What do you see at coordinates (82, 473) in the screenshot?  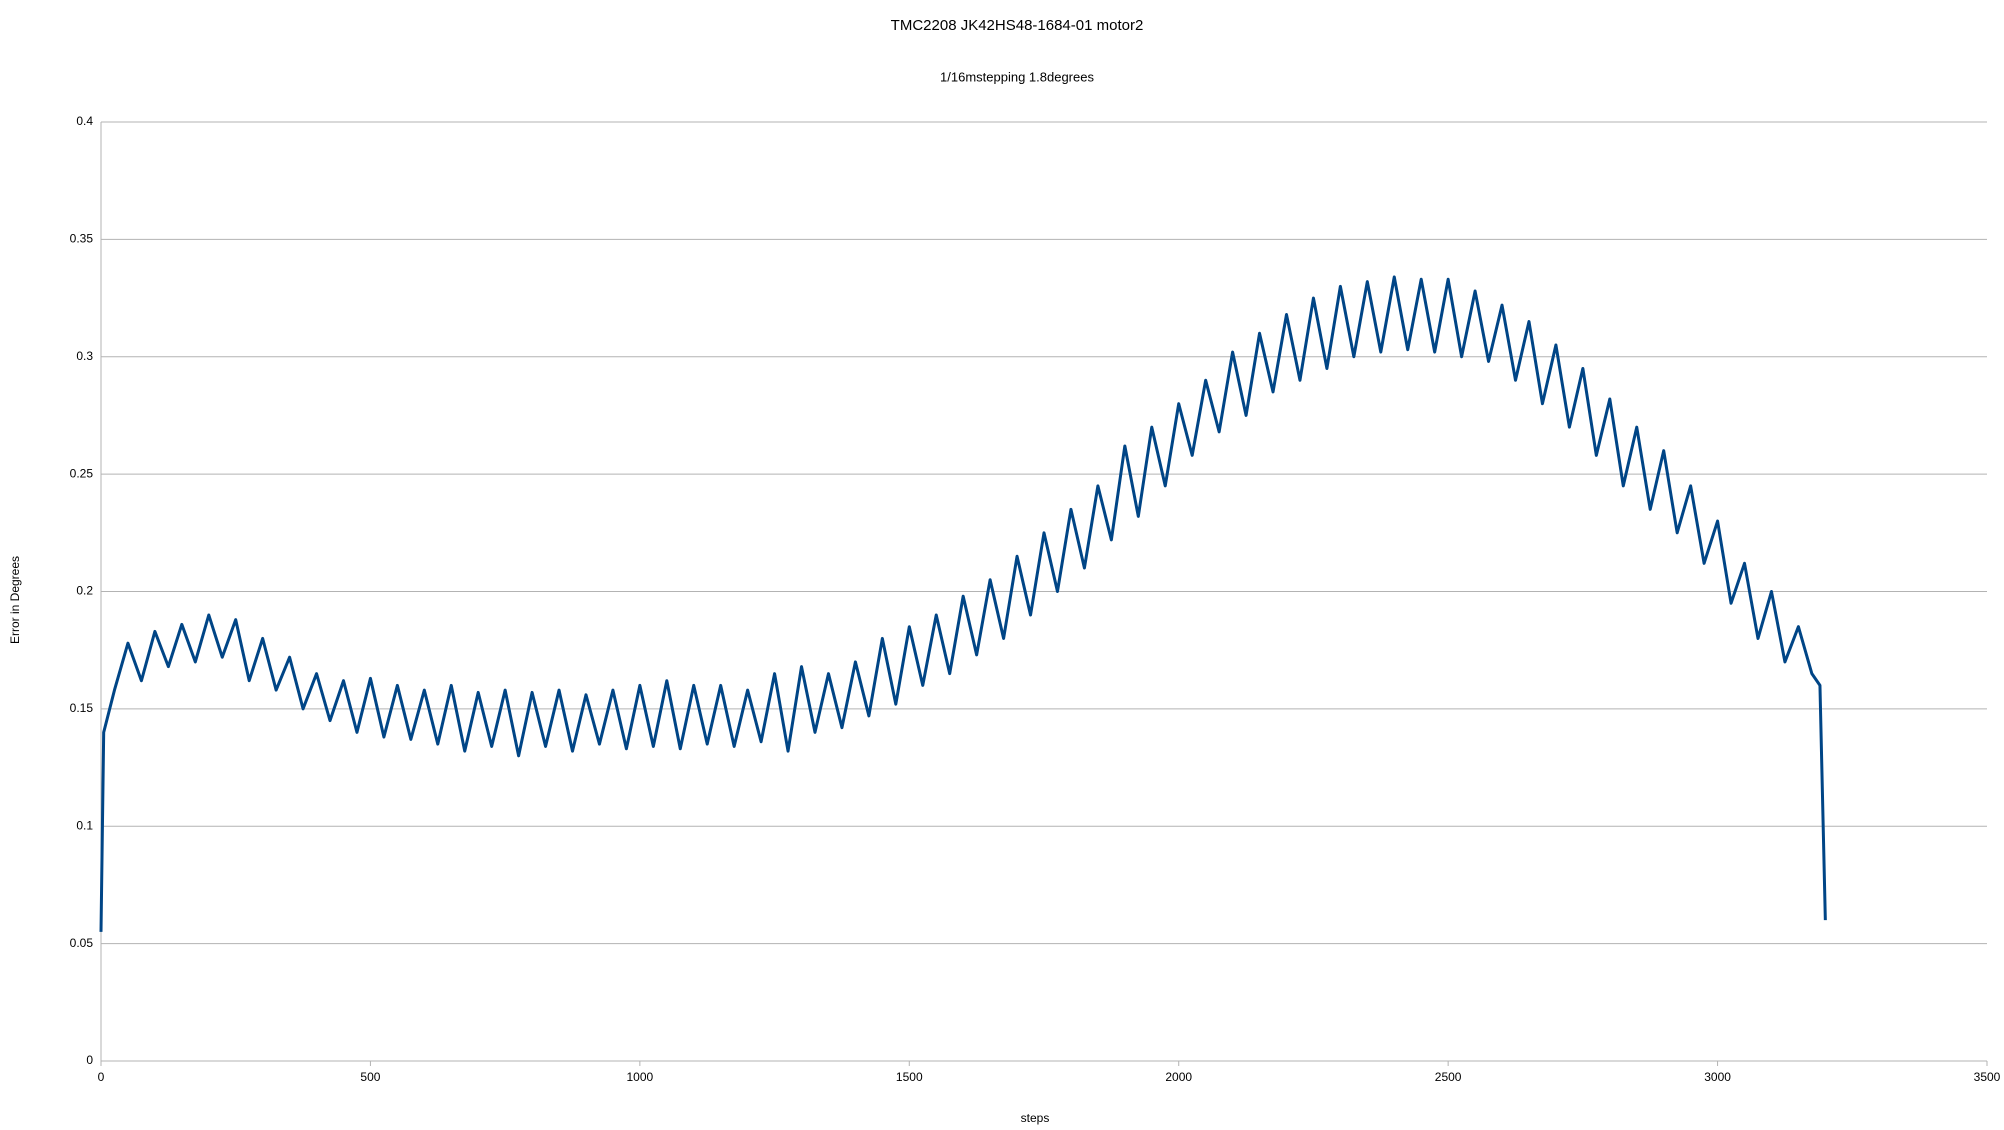 I see `y-tick-label: 0.25` at bounding box center [82, 473].